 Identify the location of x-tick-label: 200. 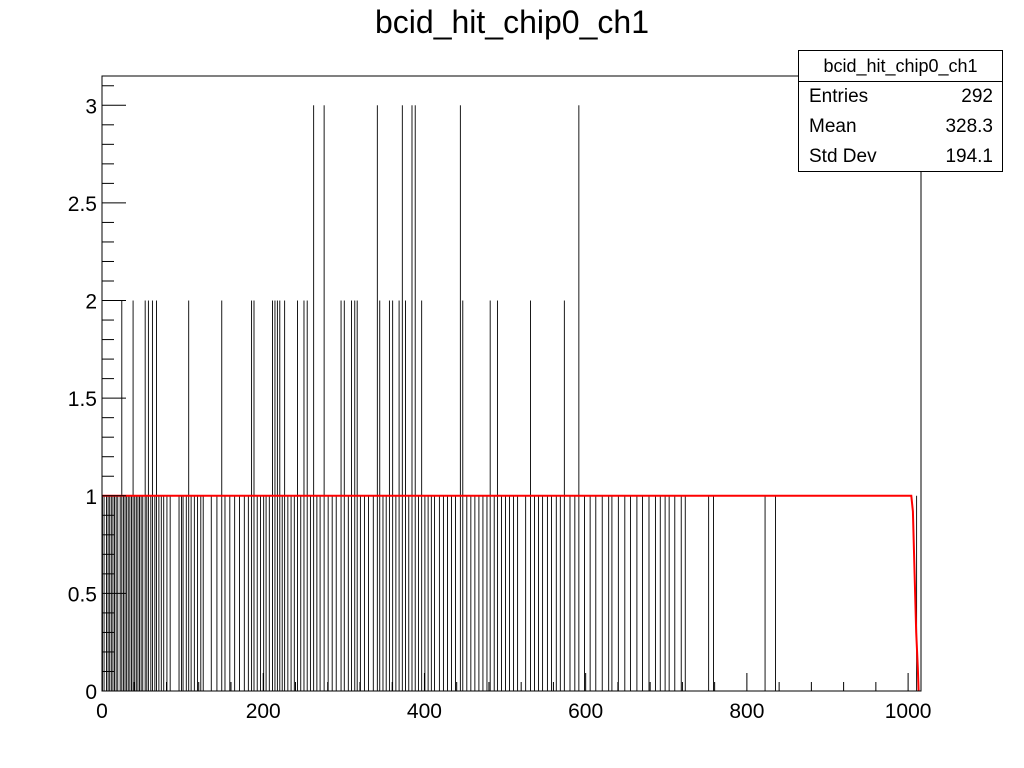
(263, 711).